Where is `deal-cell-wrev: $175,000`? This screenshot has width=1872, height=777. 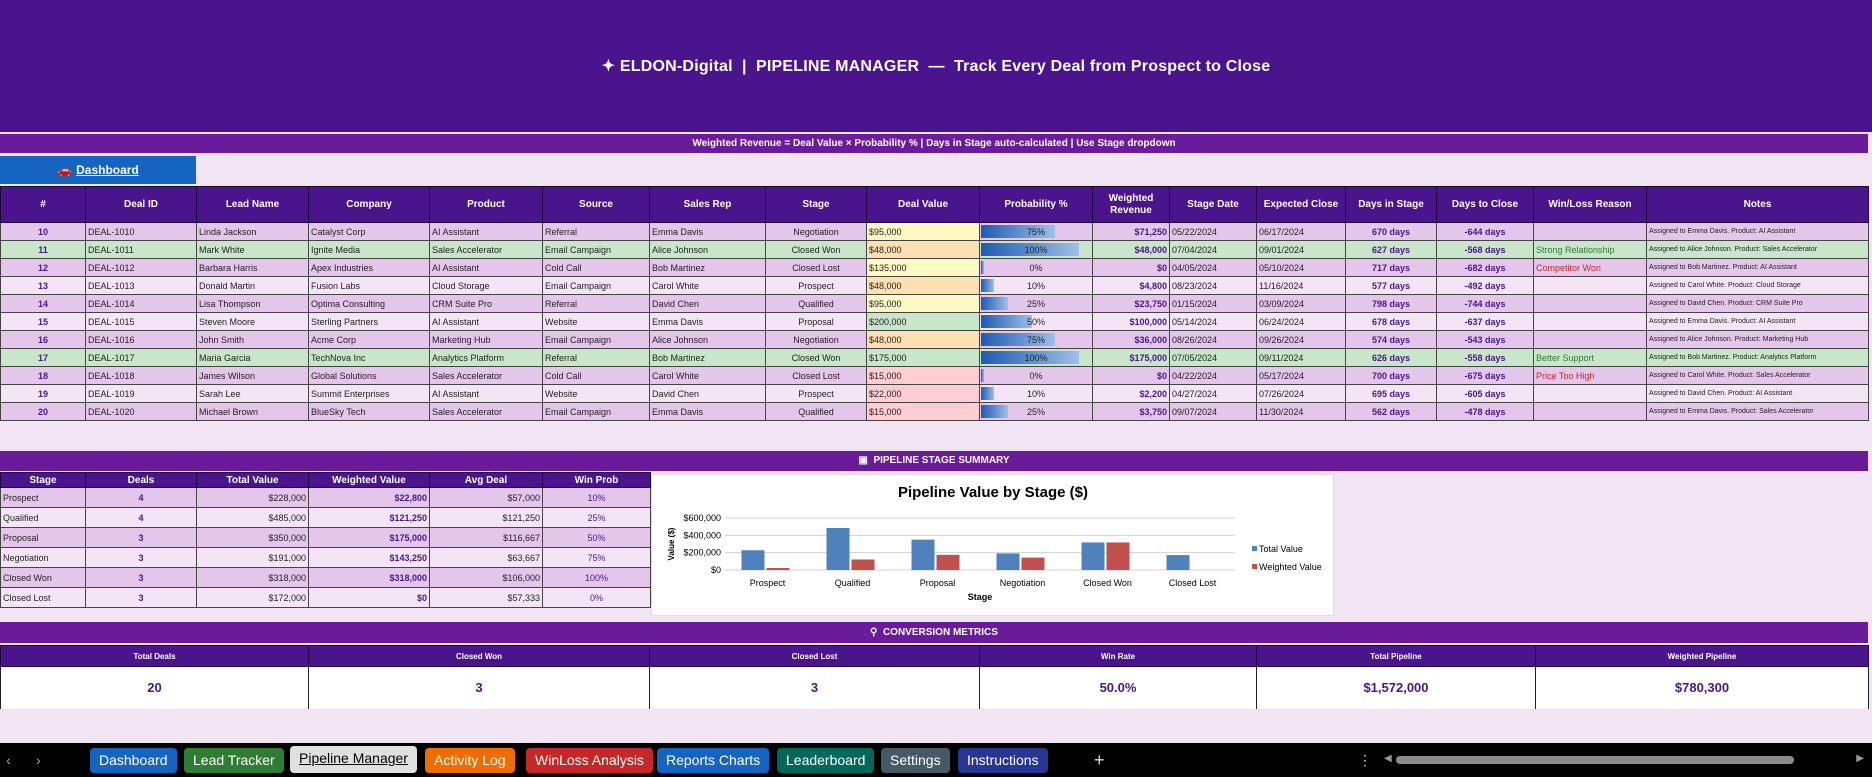
deal-cell-wrev: $175,000 is located at coordinates (1131, 357).